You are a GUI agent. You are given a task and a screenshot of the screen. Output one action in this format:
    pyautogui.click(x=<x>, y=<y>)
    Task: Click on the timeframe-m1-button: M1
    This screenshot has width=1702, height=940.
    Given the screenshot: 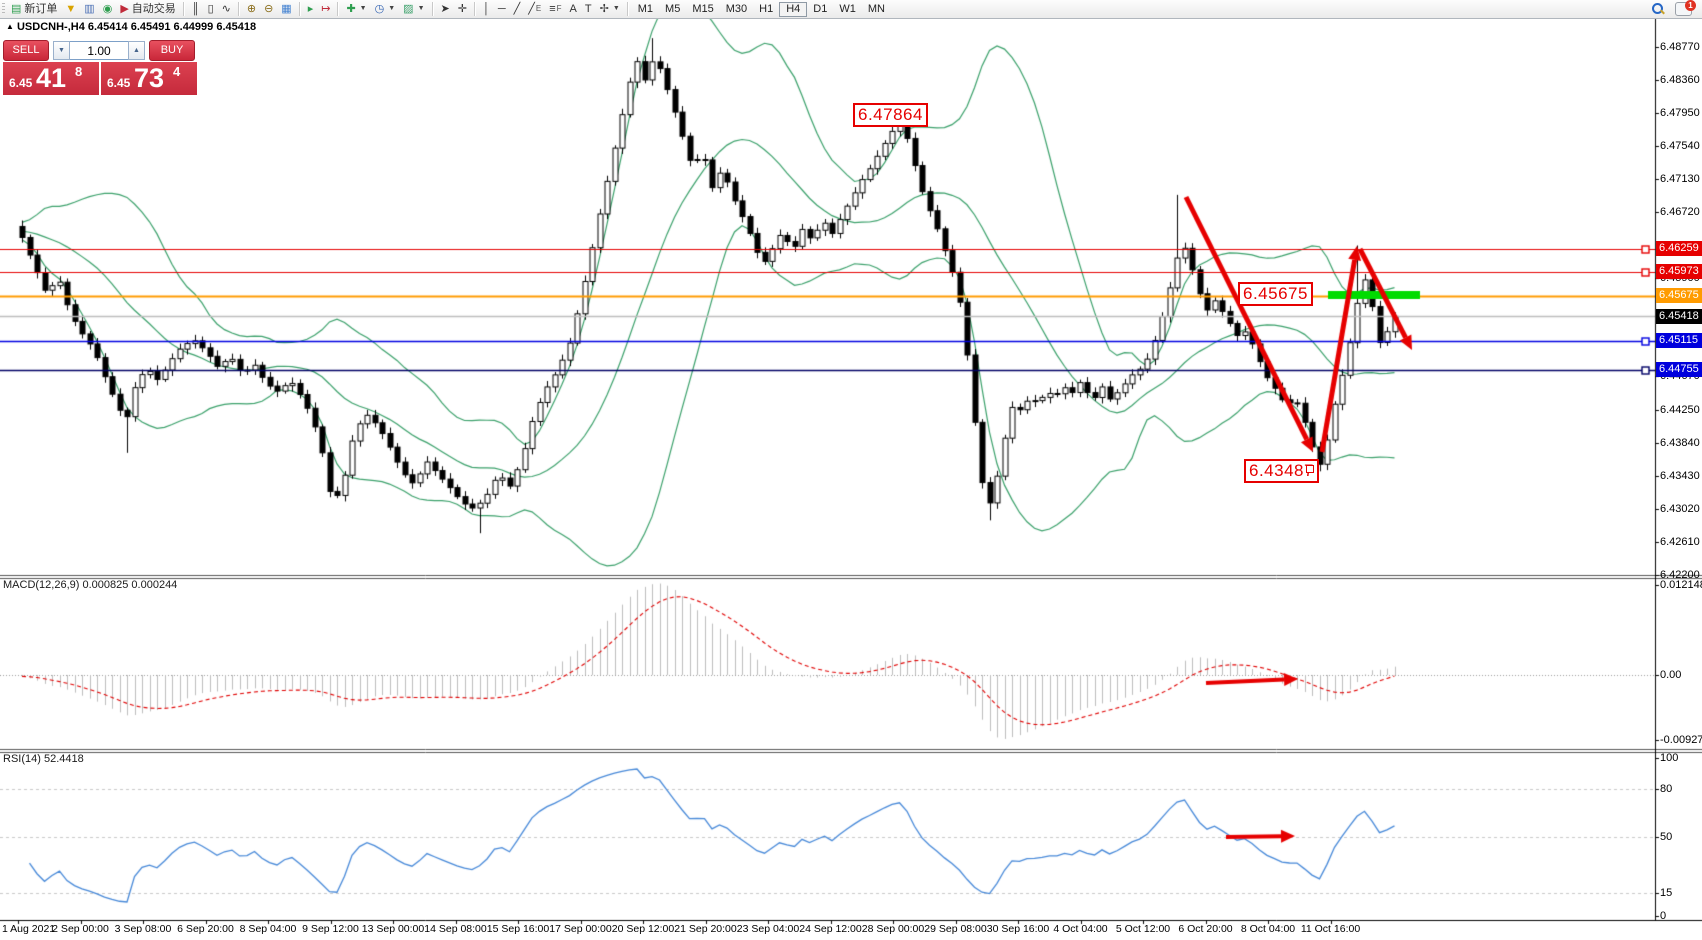 What is the action you would take?
    pyautogui.click(x=645, y=8)
    